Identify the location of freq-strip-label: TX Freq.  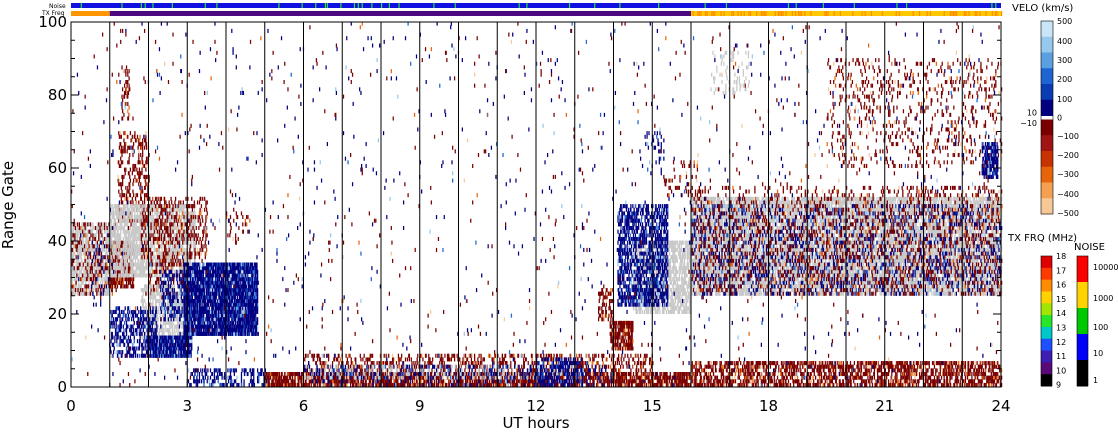
(53, 13).